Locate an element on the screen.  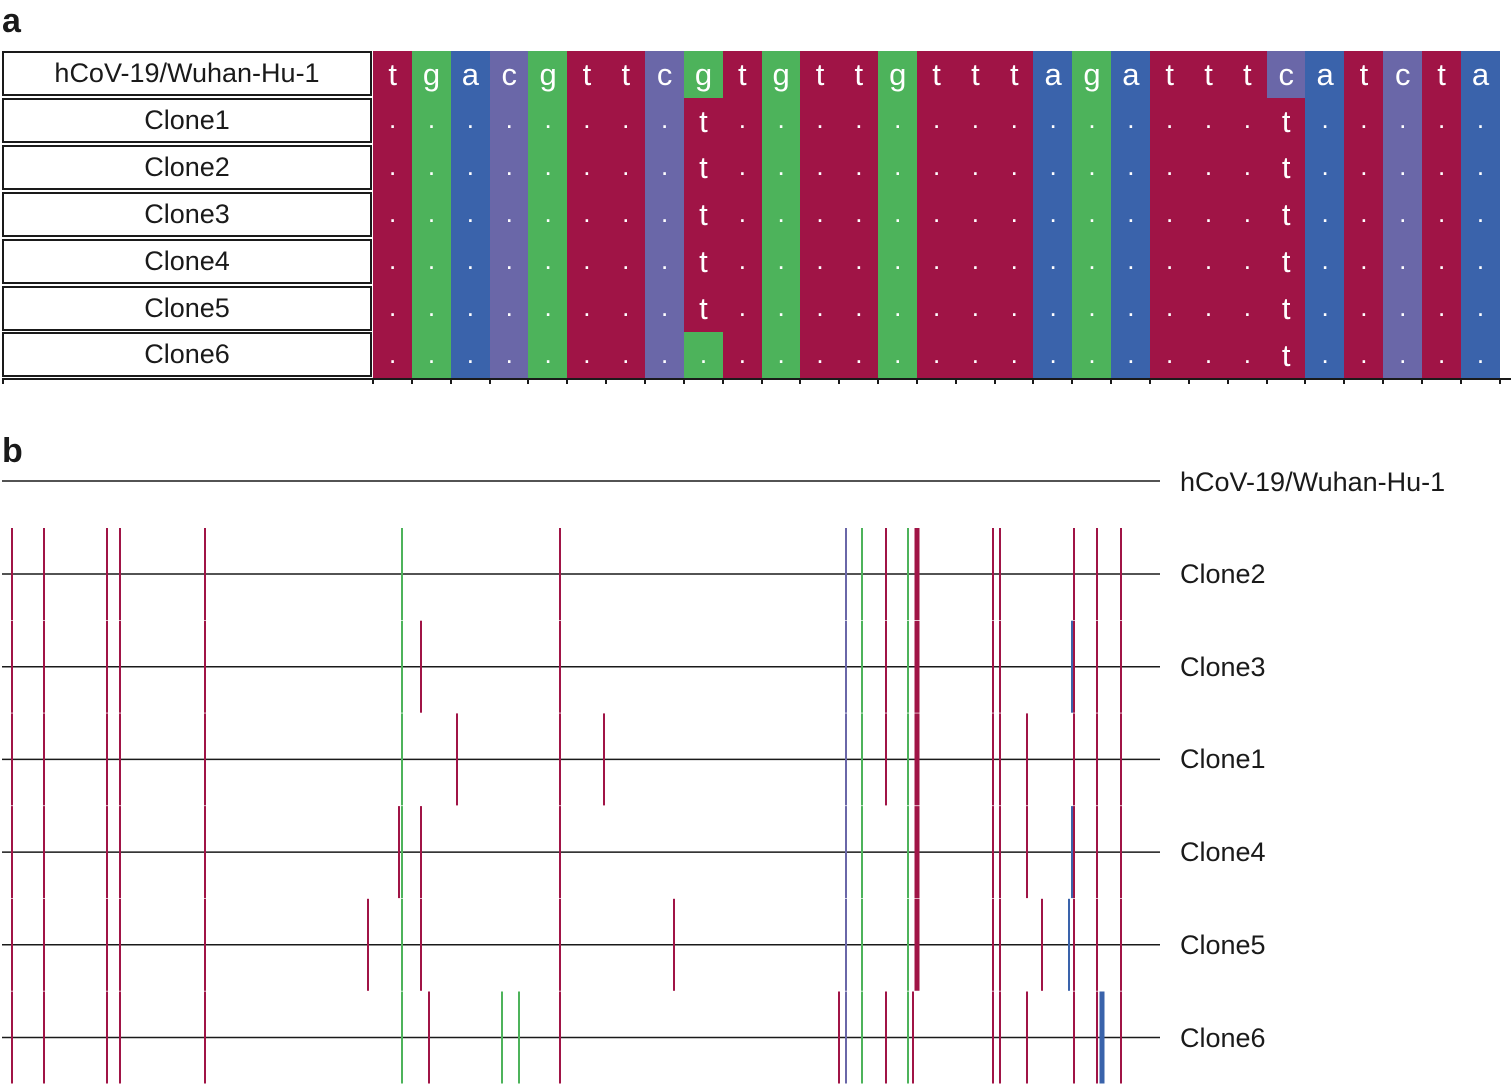
alignment-baseline is located at coordinates (756, 379).